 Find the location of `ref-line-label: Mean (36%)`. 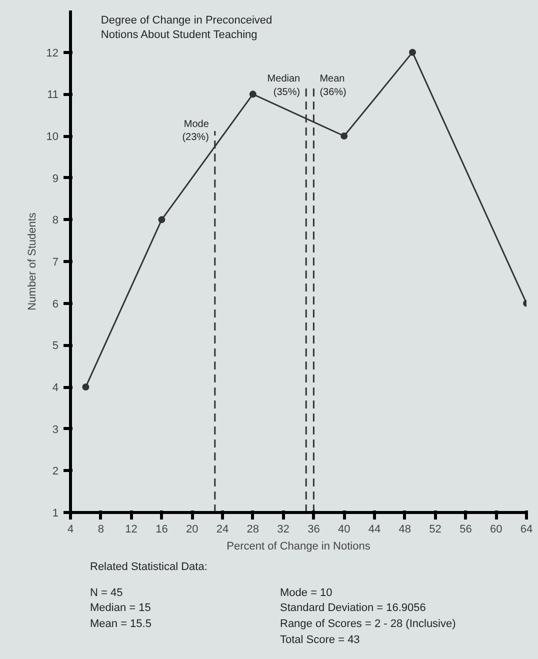

ref-line-label: Mean (36%) is located at coordinates (333, 86).